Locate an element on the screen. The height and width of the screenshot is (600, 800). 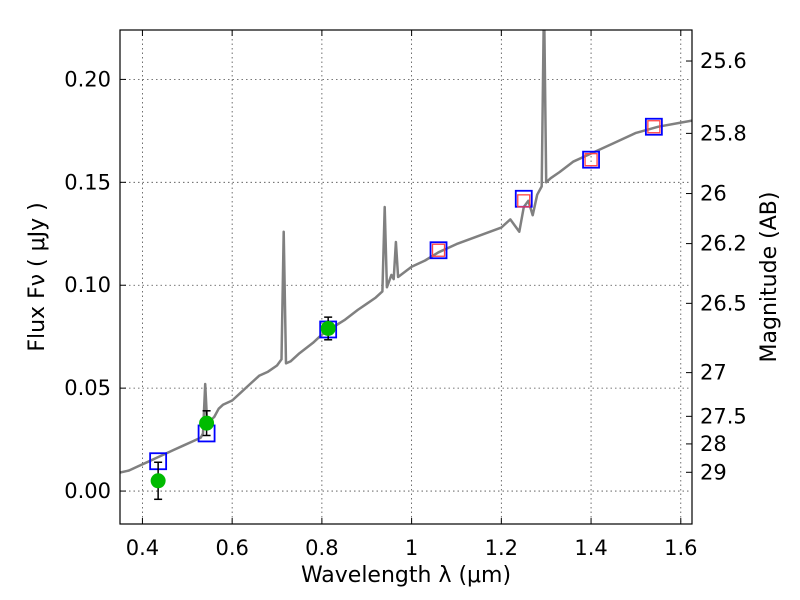
x-tick-label: 1.2 is located at coordinates (501, 548).